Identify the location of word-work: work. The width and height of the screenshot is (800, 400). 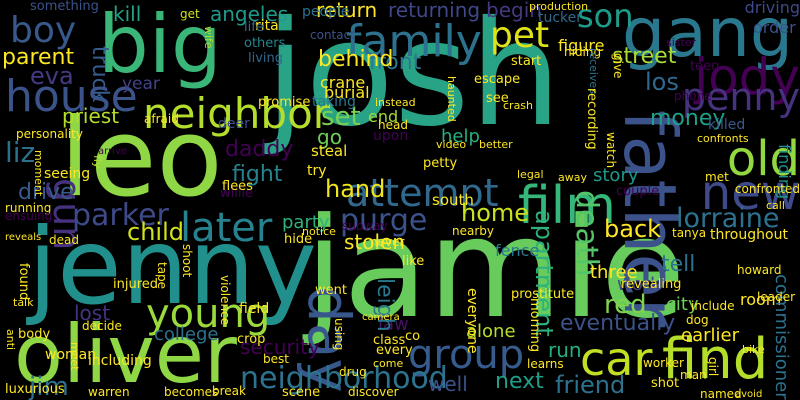
(639, 284).